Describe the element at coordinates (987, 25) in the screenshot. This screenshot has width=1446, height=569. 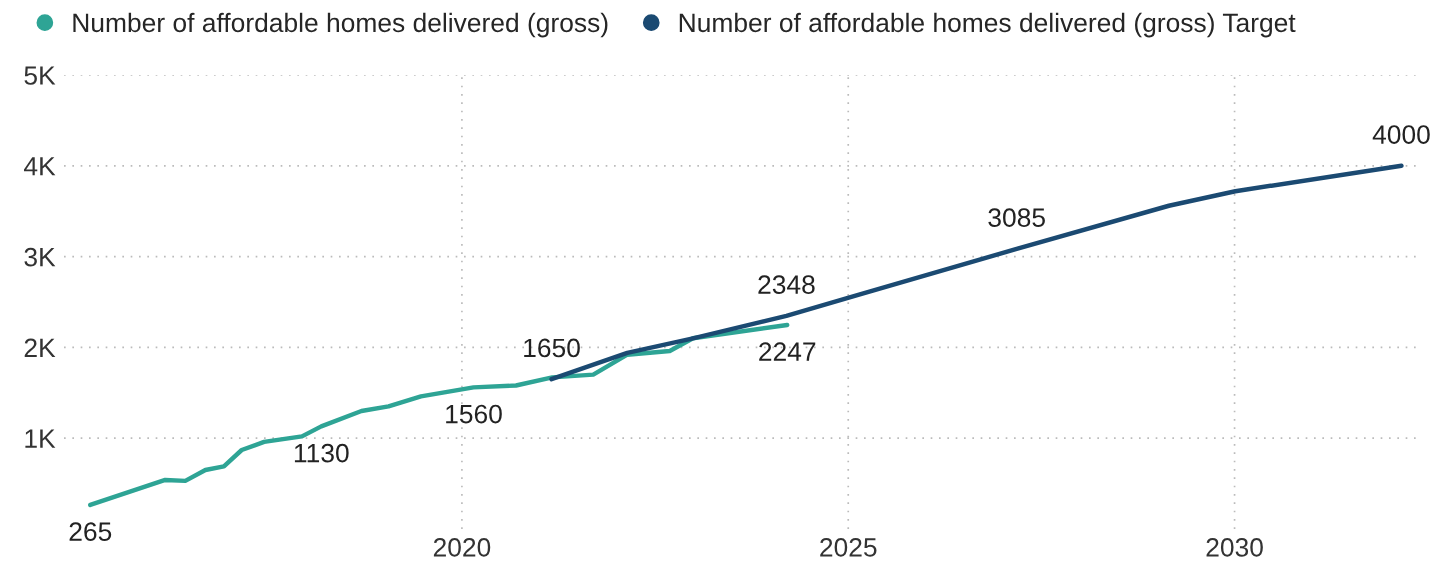
I see `legend-label: Number of affordable homes delivered (gross) Target` at that location.